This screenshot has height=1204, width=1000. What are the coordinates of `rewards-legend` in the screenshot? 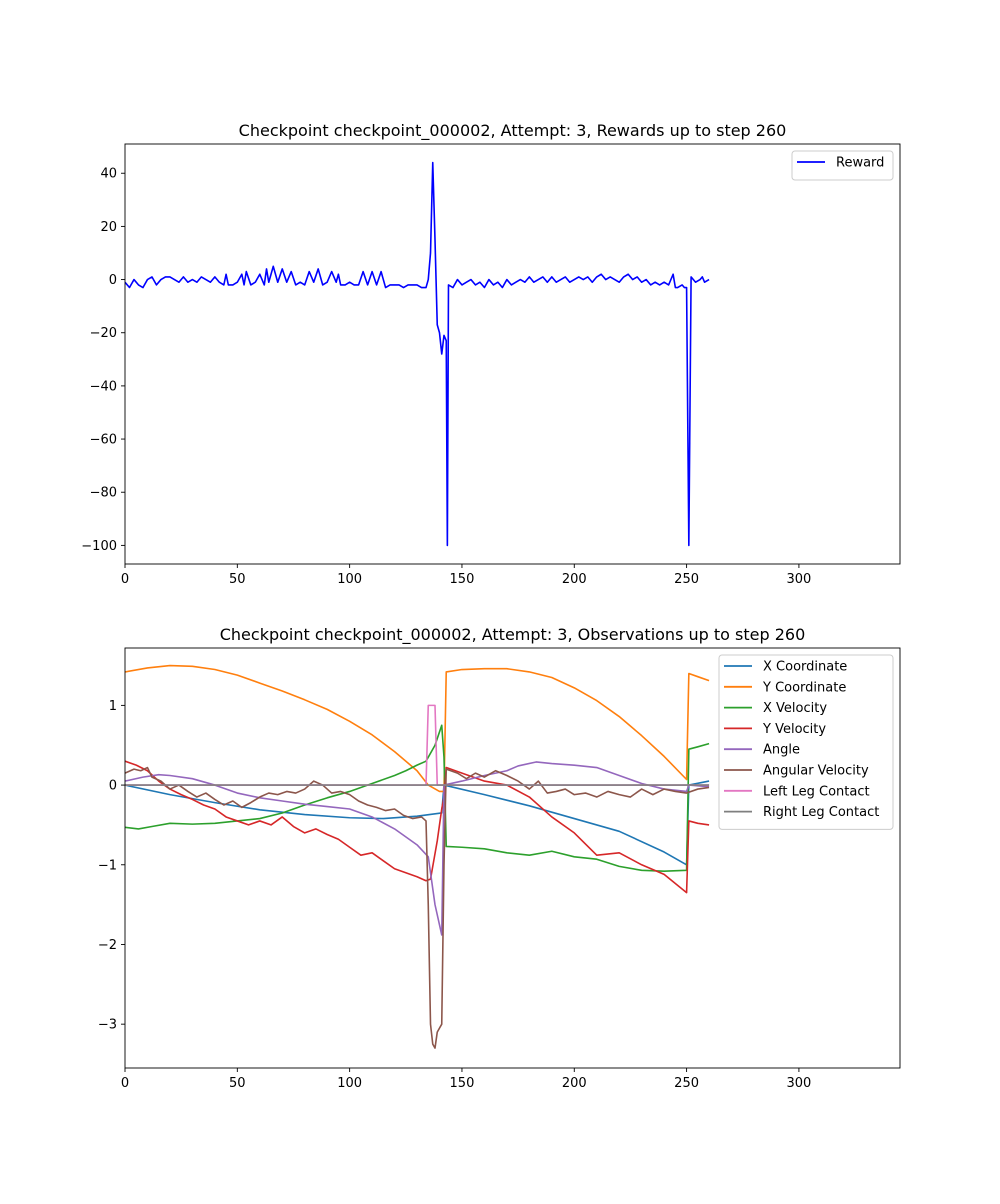 It's located at (842, 165).